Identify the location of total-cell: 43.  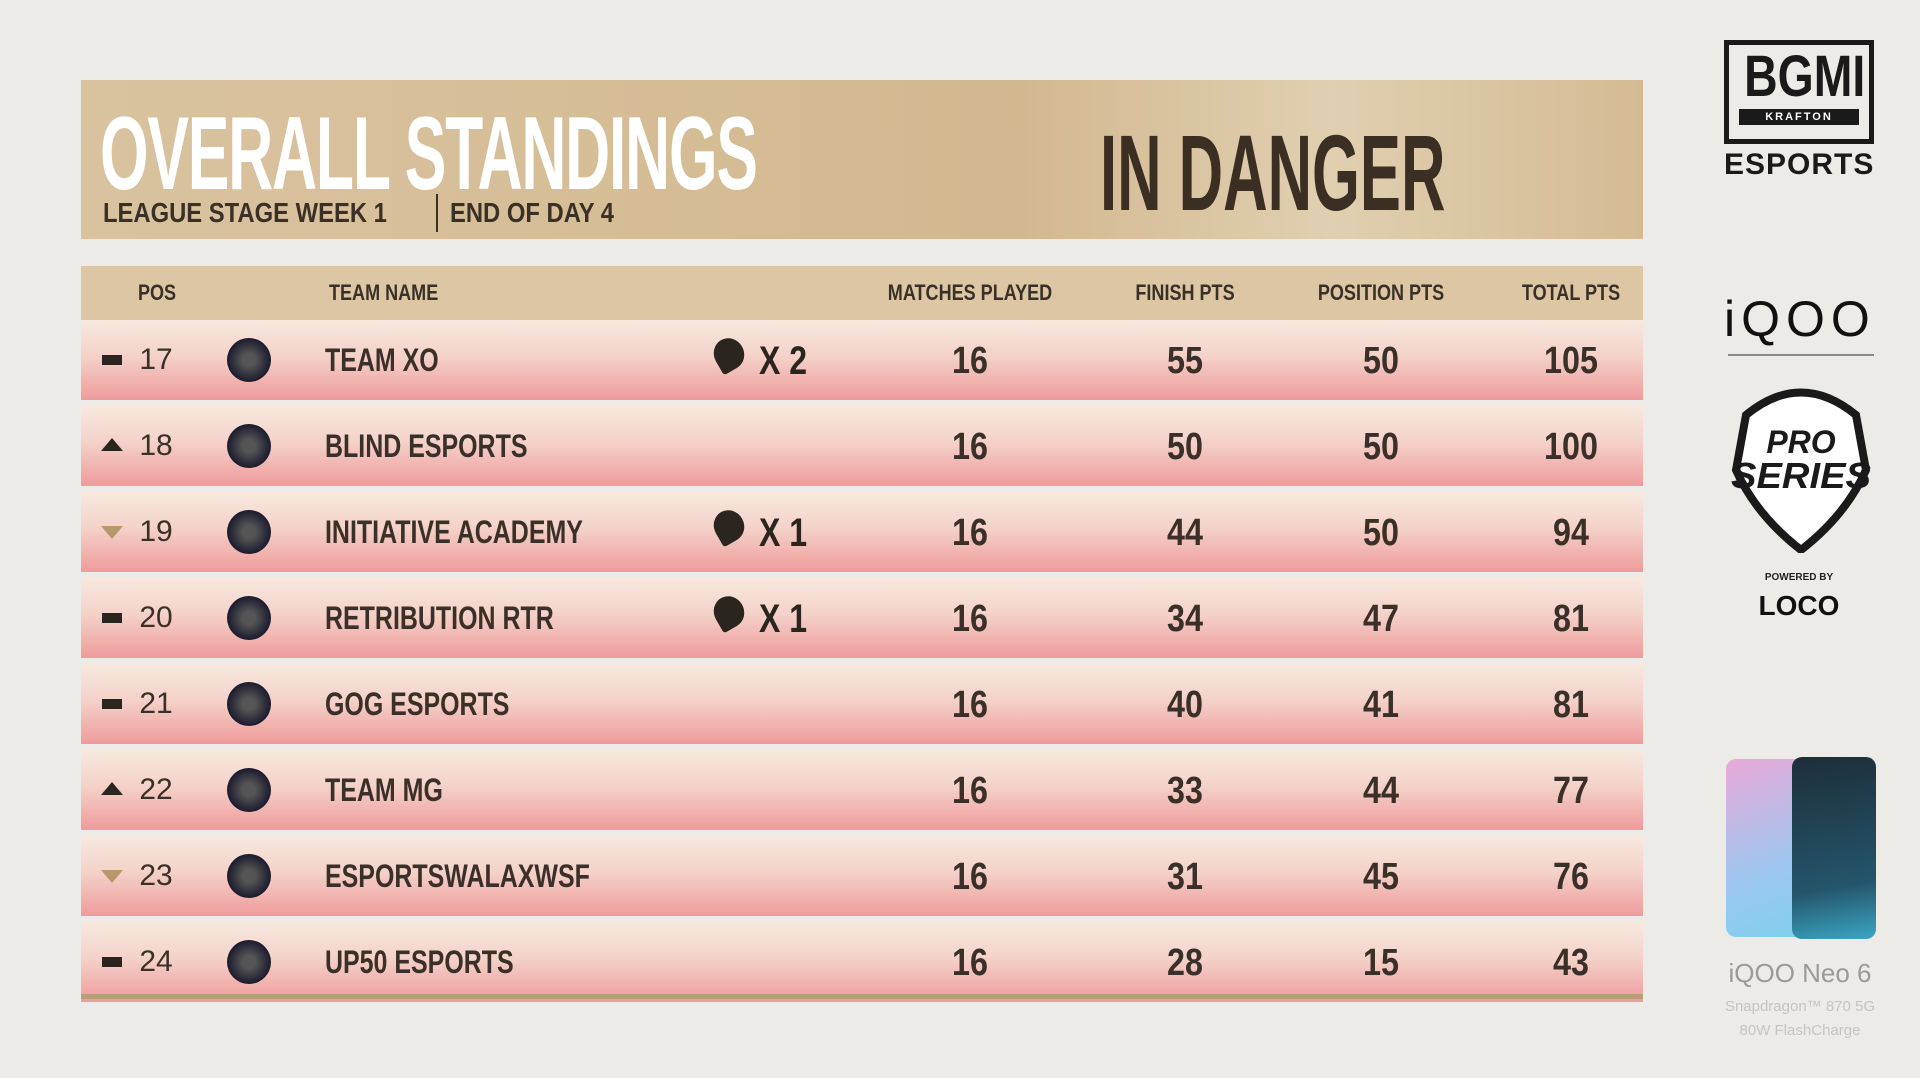
(1571, 963).